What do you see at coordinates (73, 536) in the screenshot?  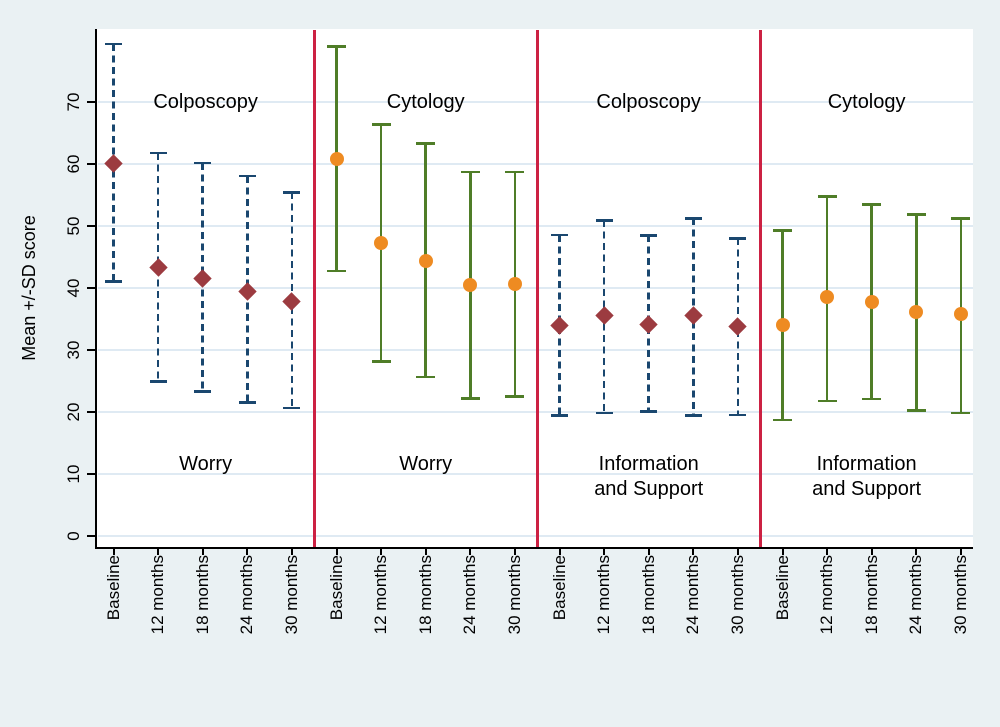 I see `y-tick-label: 0` at bounding box center [73, 536].